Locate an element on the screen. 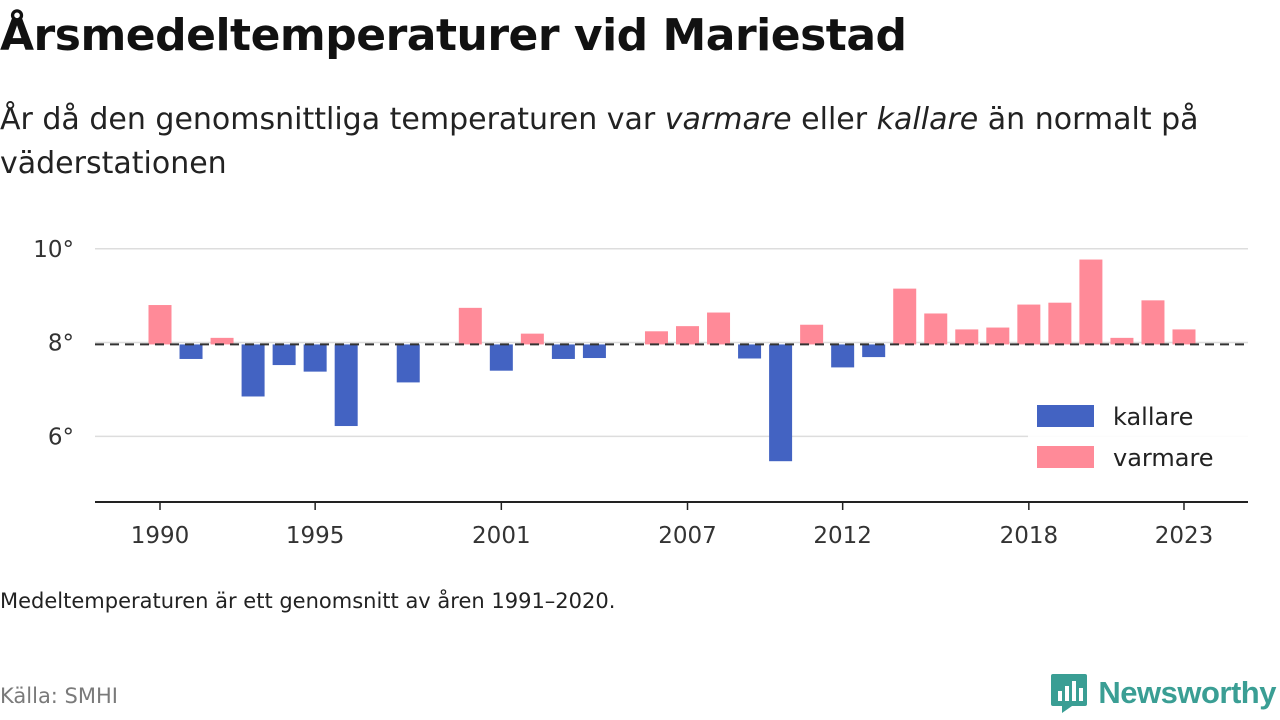  bar-1995 is located at coordinates (315, 358).